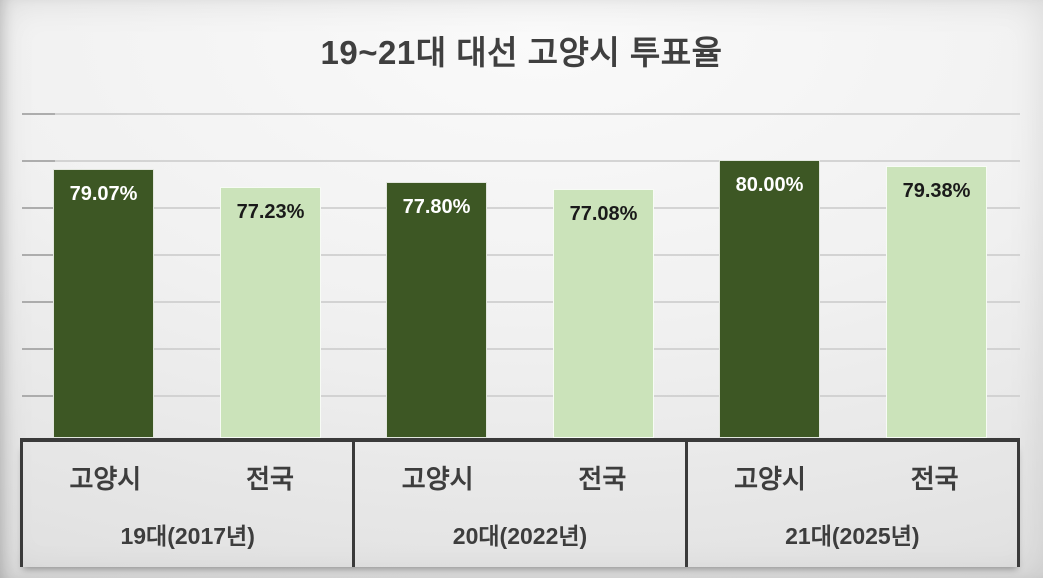  I want to click on bar-전국-21대(2025년): 79.38%, so click(936, 302).